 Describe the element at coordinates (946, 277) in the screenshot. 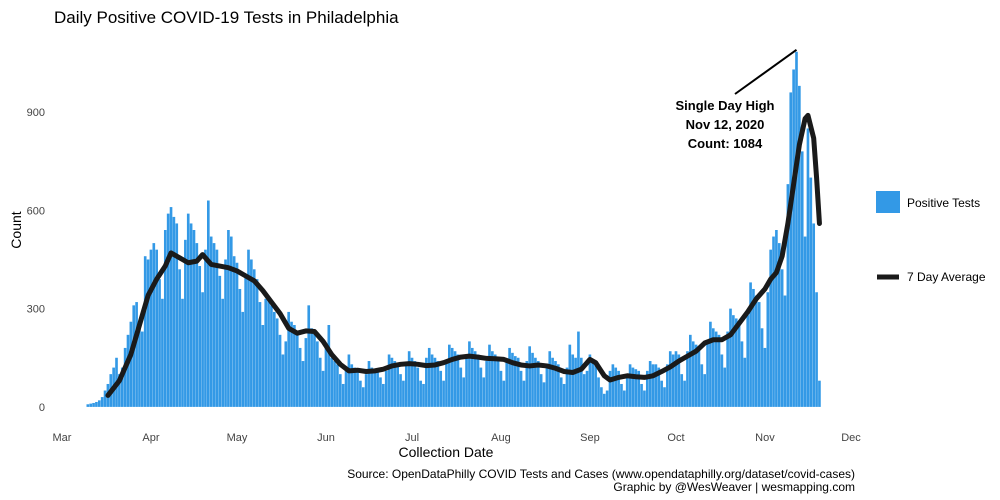

I see `legend-label-7-day-average: 7 Day Average` at that location.